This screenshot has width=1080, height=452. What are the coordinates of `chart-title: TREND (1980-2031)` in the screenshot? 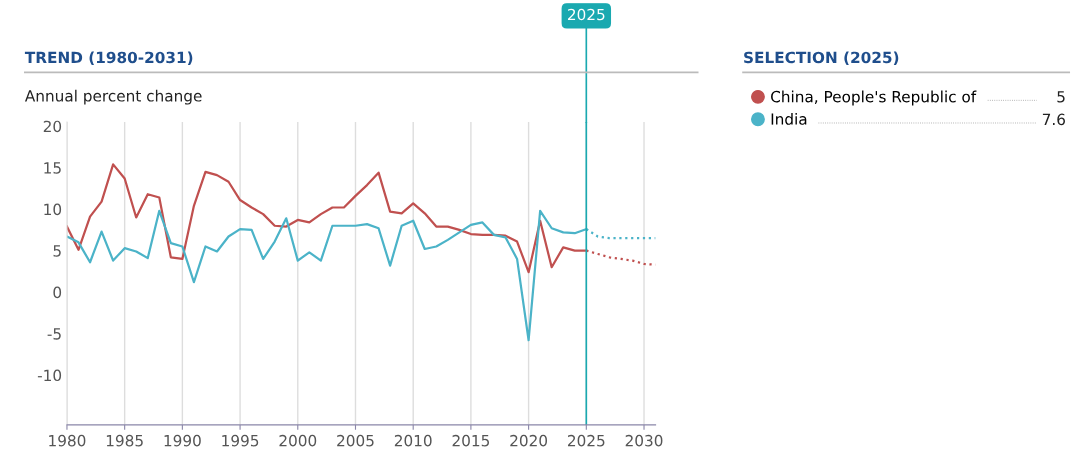 It's located at (108, 58).